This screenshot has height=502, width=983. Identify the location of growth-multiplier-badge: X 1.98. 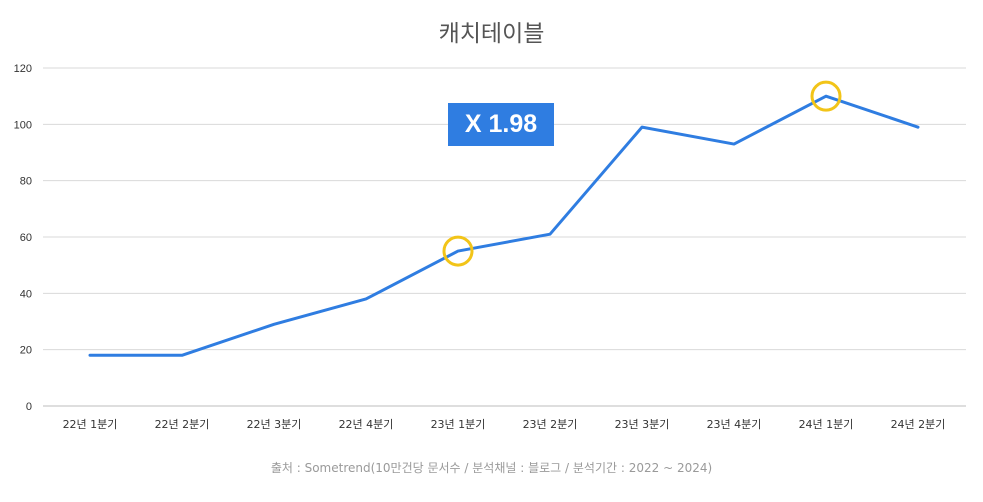
(501, 124).